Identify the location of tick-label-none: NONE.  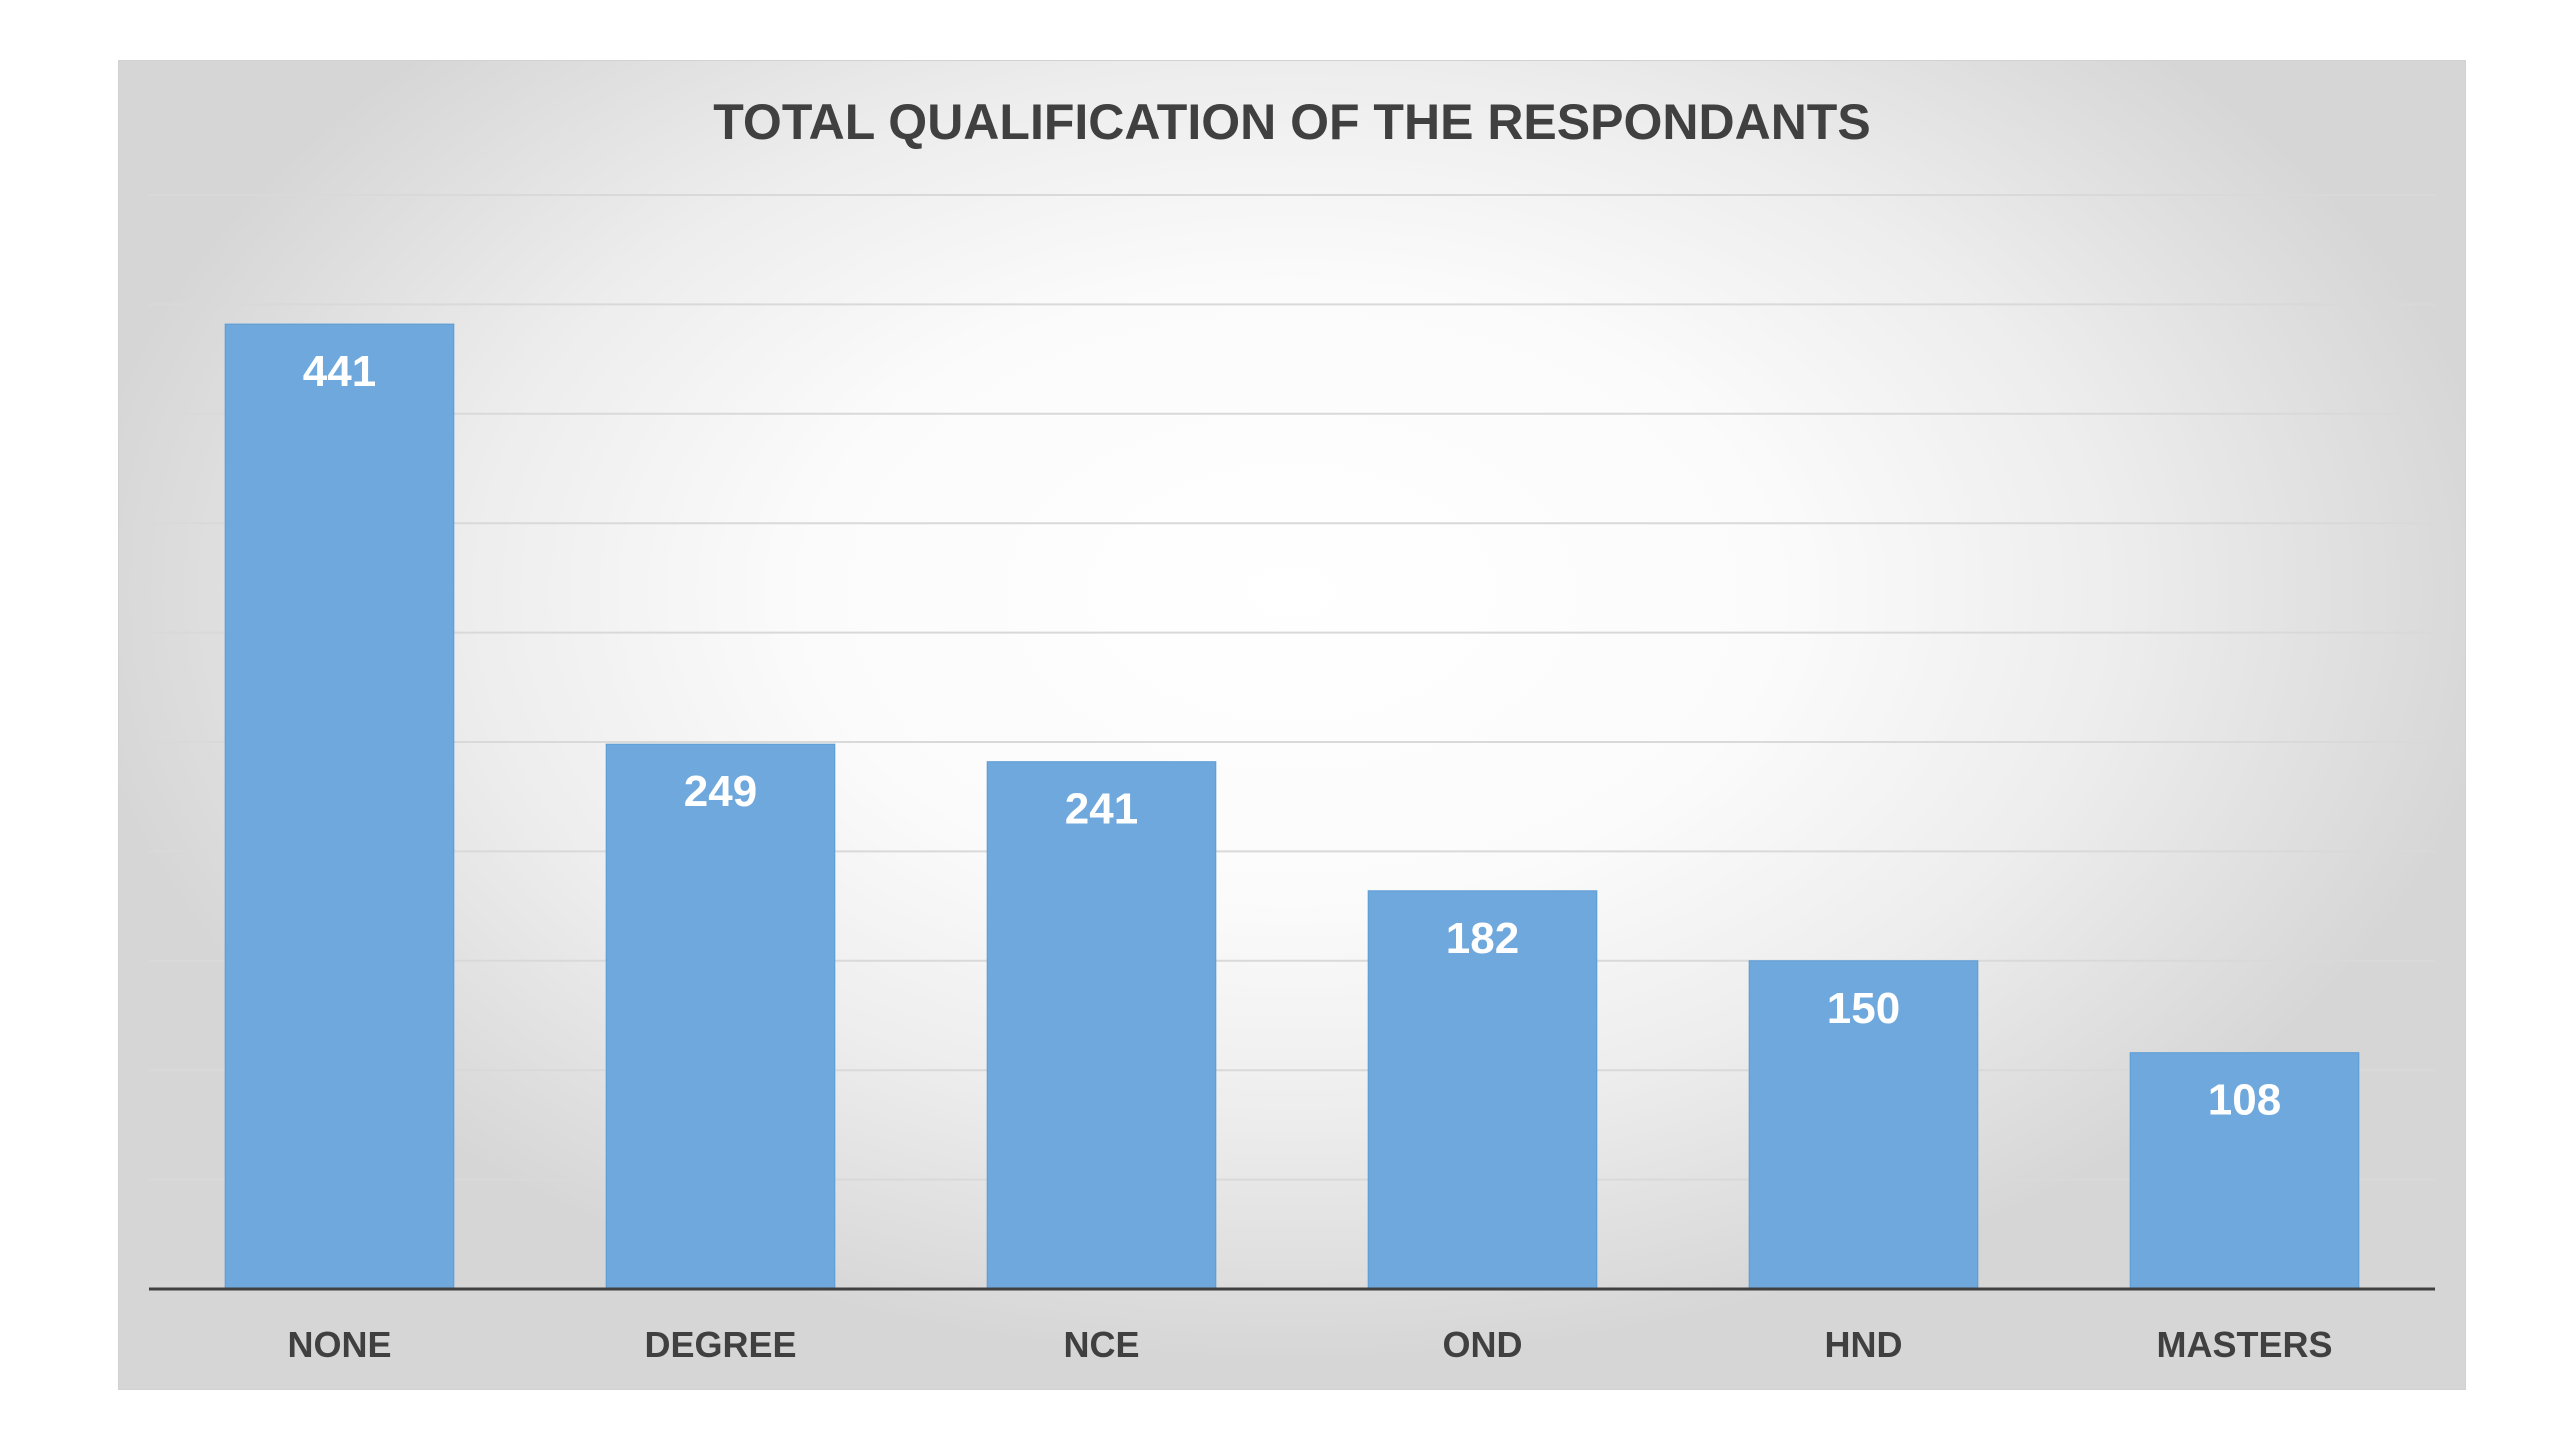
(339, 1344).